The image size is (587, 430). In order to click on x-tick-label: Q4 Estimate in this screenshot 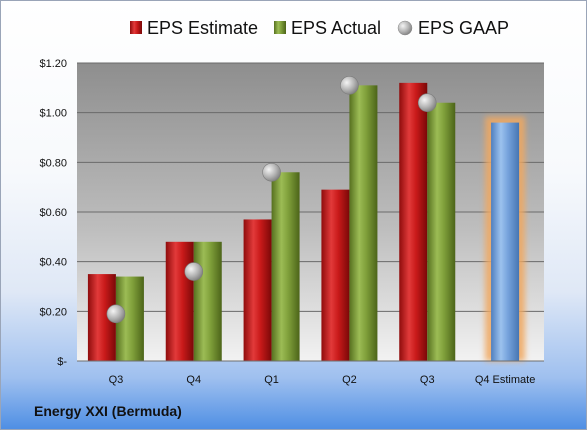, I will do `click(505, 380)`.